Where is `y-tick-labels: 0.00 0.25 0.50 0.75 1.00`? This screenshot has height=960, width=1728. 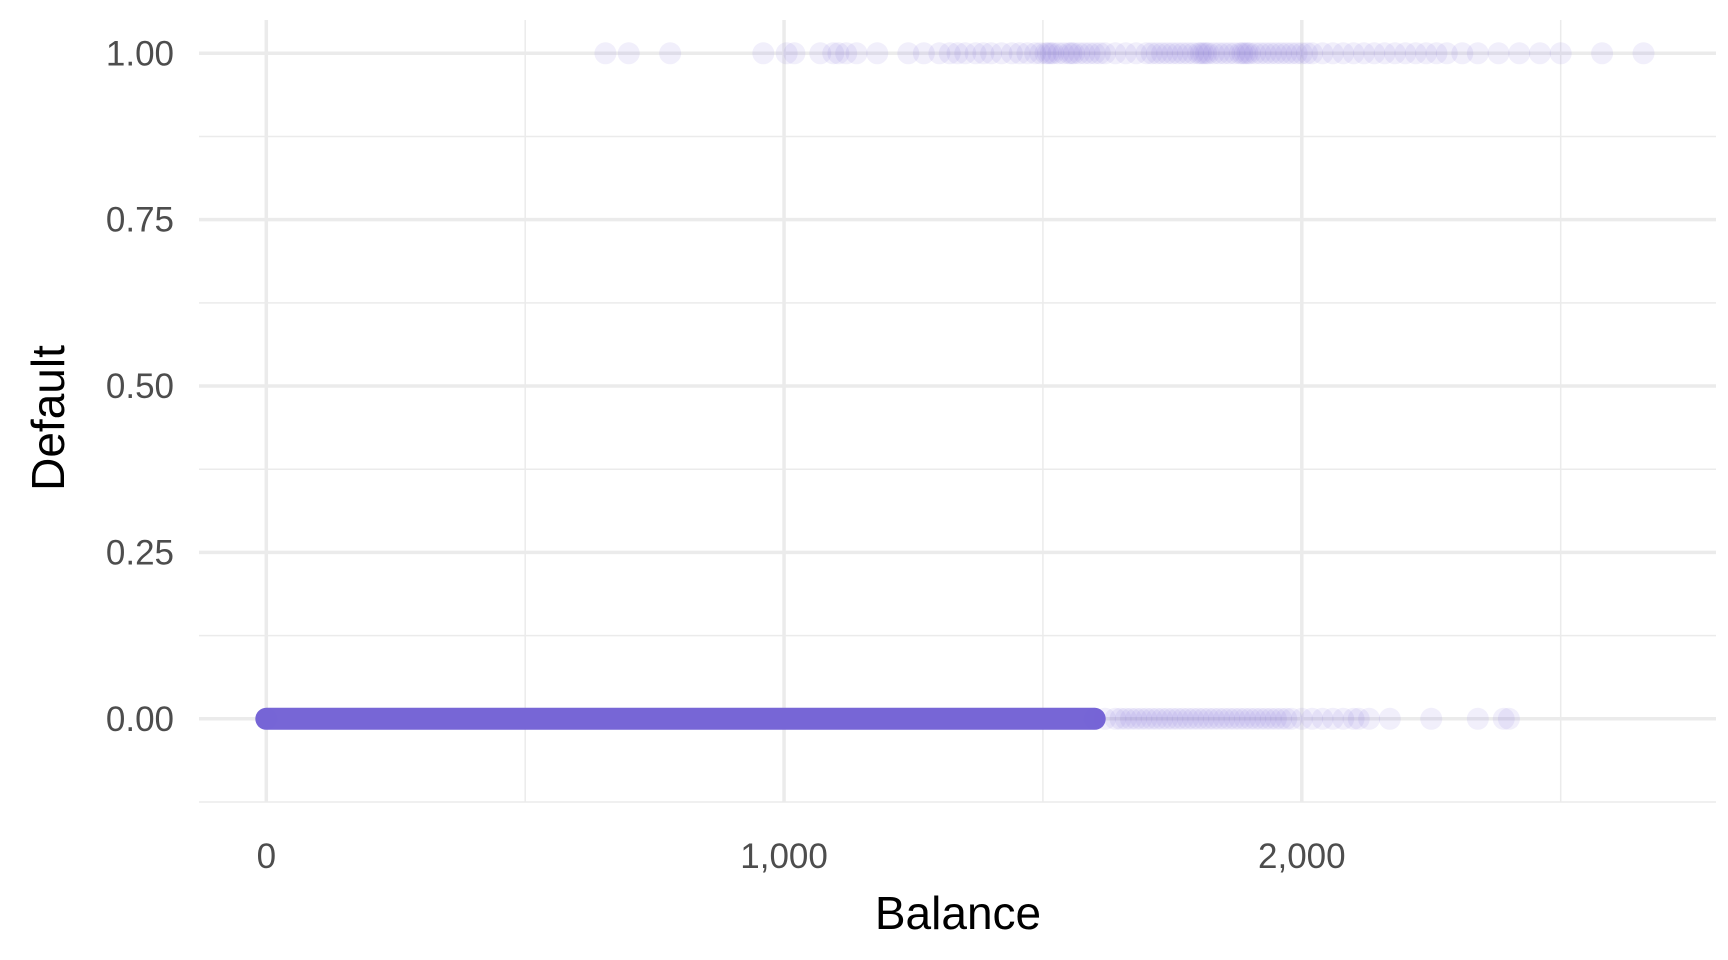
y-tick-labels: 0.00 0.25 0.50 0.75 1.00 is located at coordinates (140, 386).